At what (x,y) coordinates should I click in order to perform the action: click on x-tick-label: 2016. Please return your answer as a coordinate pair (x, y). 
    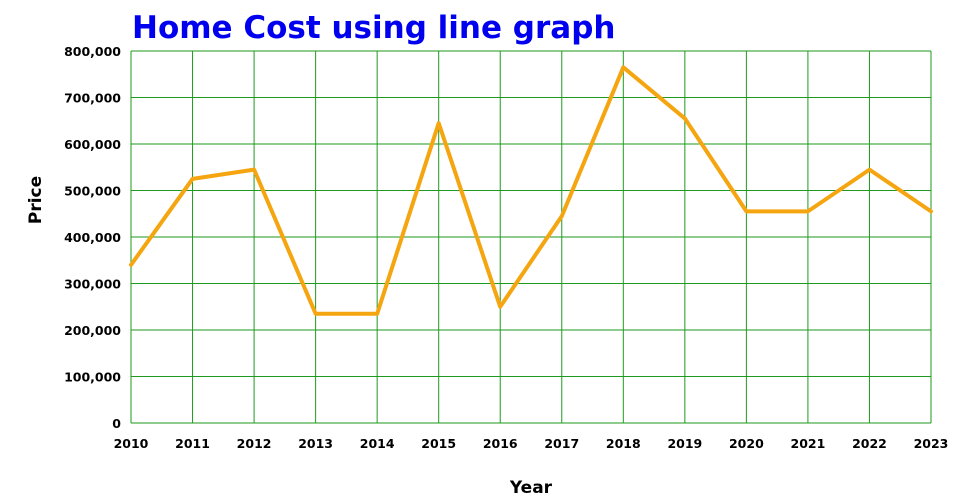
    Looking at the image, I should click on (500, 443).